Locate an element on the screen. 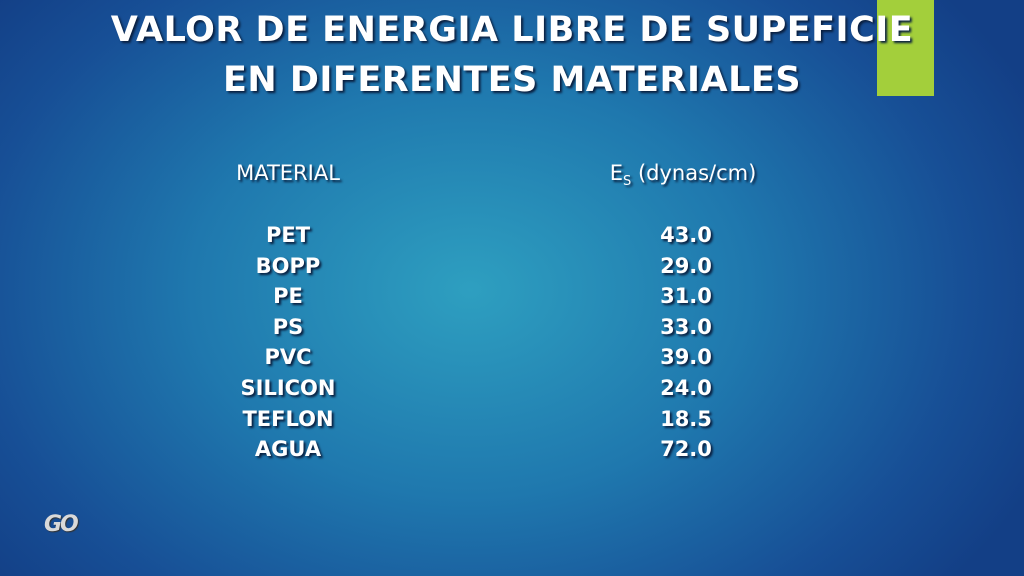 This screenshot has width=1024, height=576. material-cell: PET is located at coordinates (288, 235).